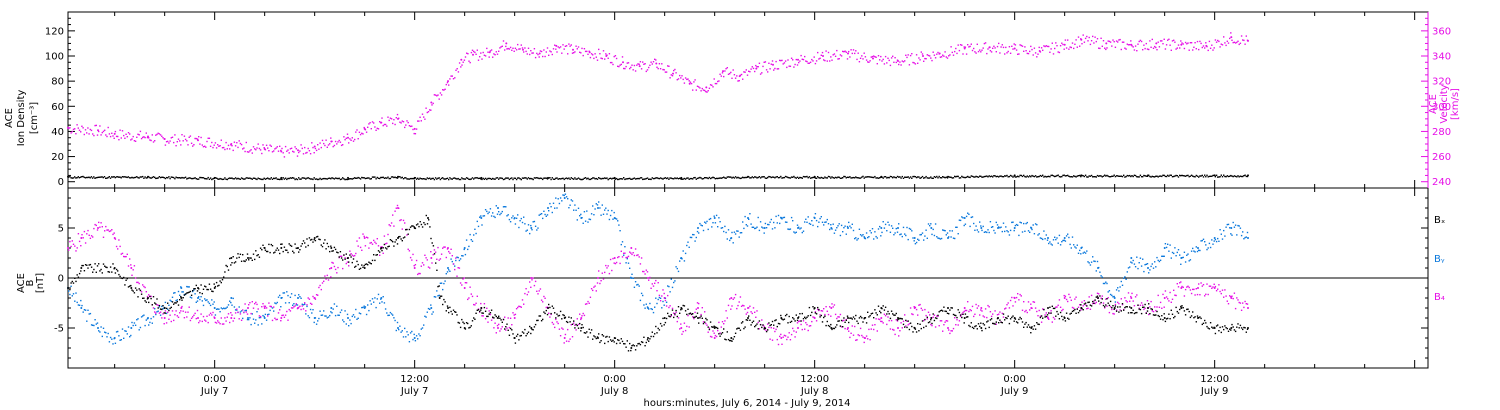 This screenshot has height=410, width=1500. I want to click on velocity-tick-label: 320, so click(1441, 82).